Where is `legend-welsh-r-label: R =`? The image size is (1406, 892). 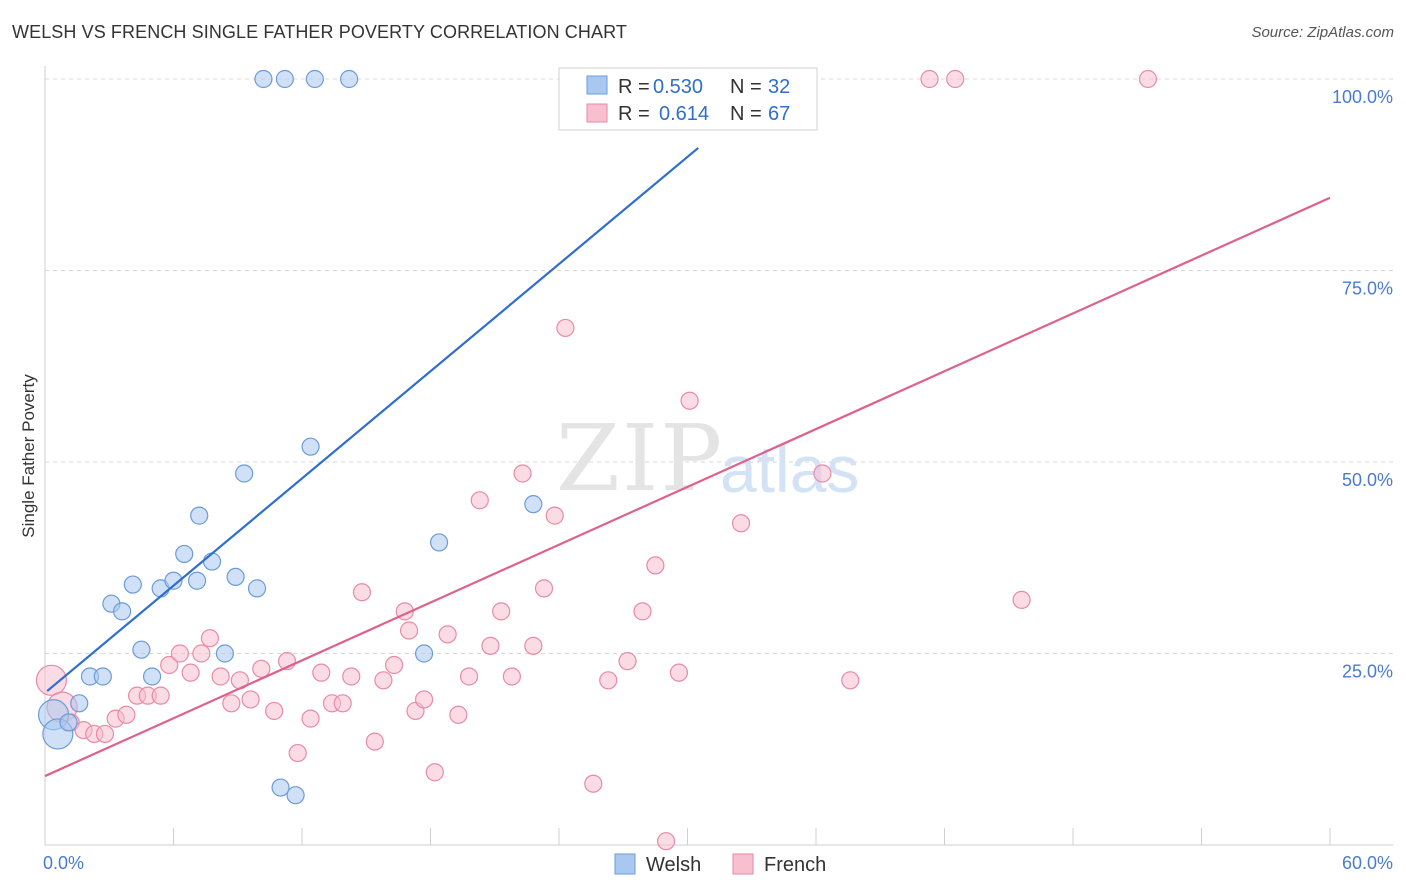 legend-welsh-r-label: R = is located at coordinates (634, 87).